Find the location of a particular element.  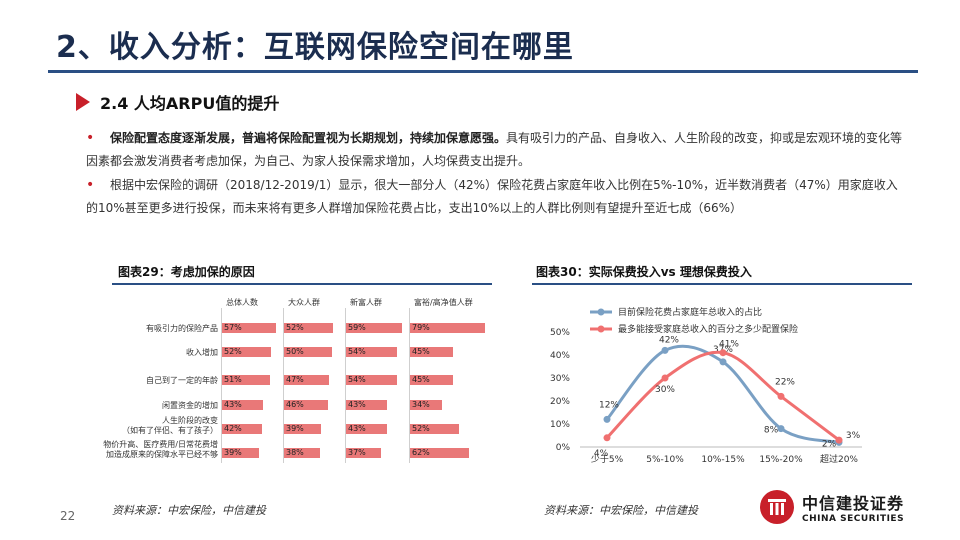

fig29-value-label: 43% is located at coordinates (357, 404).